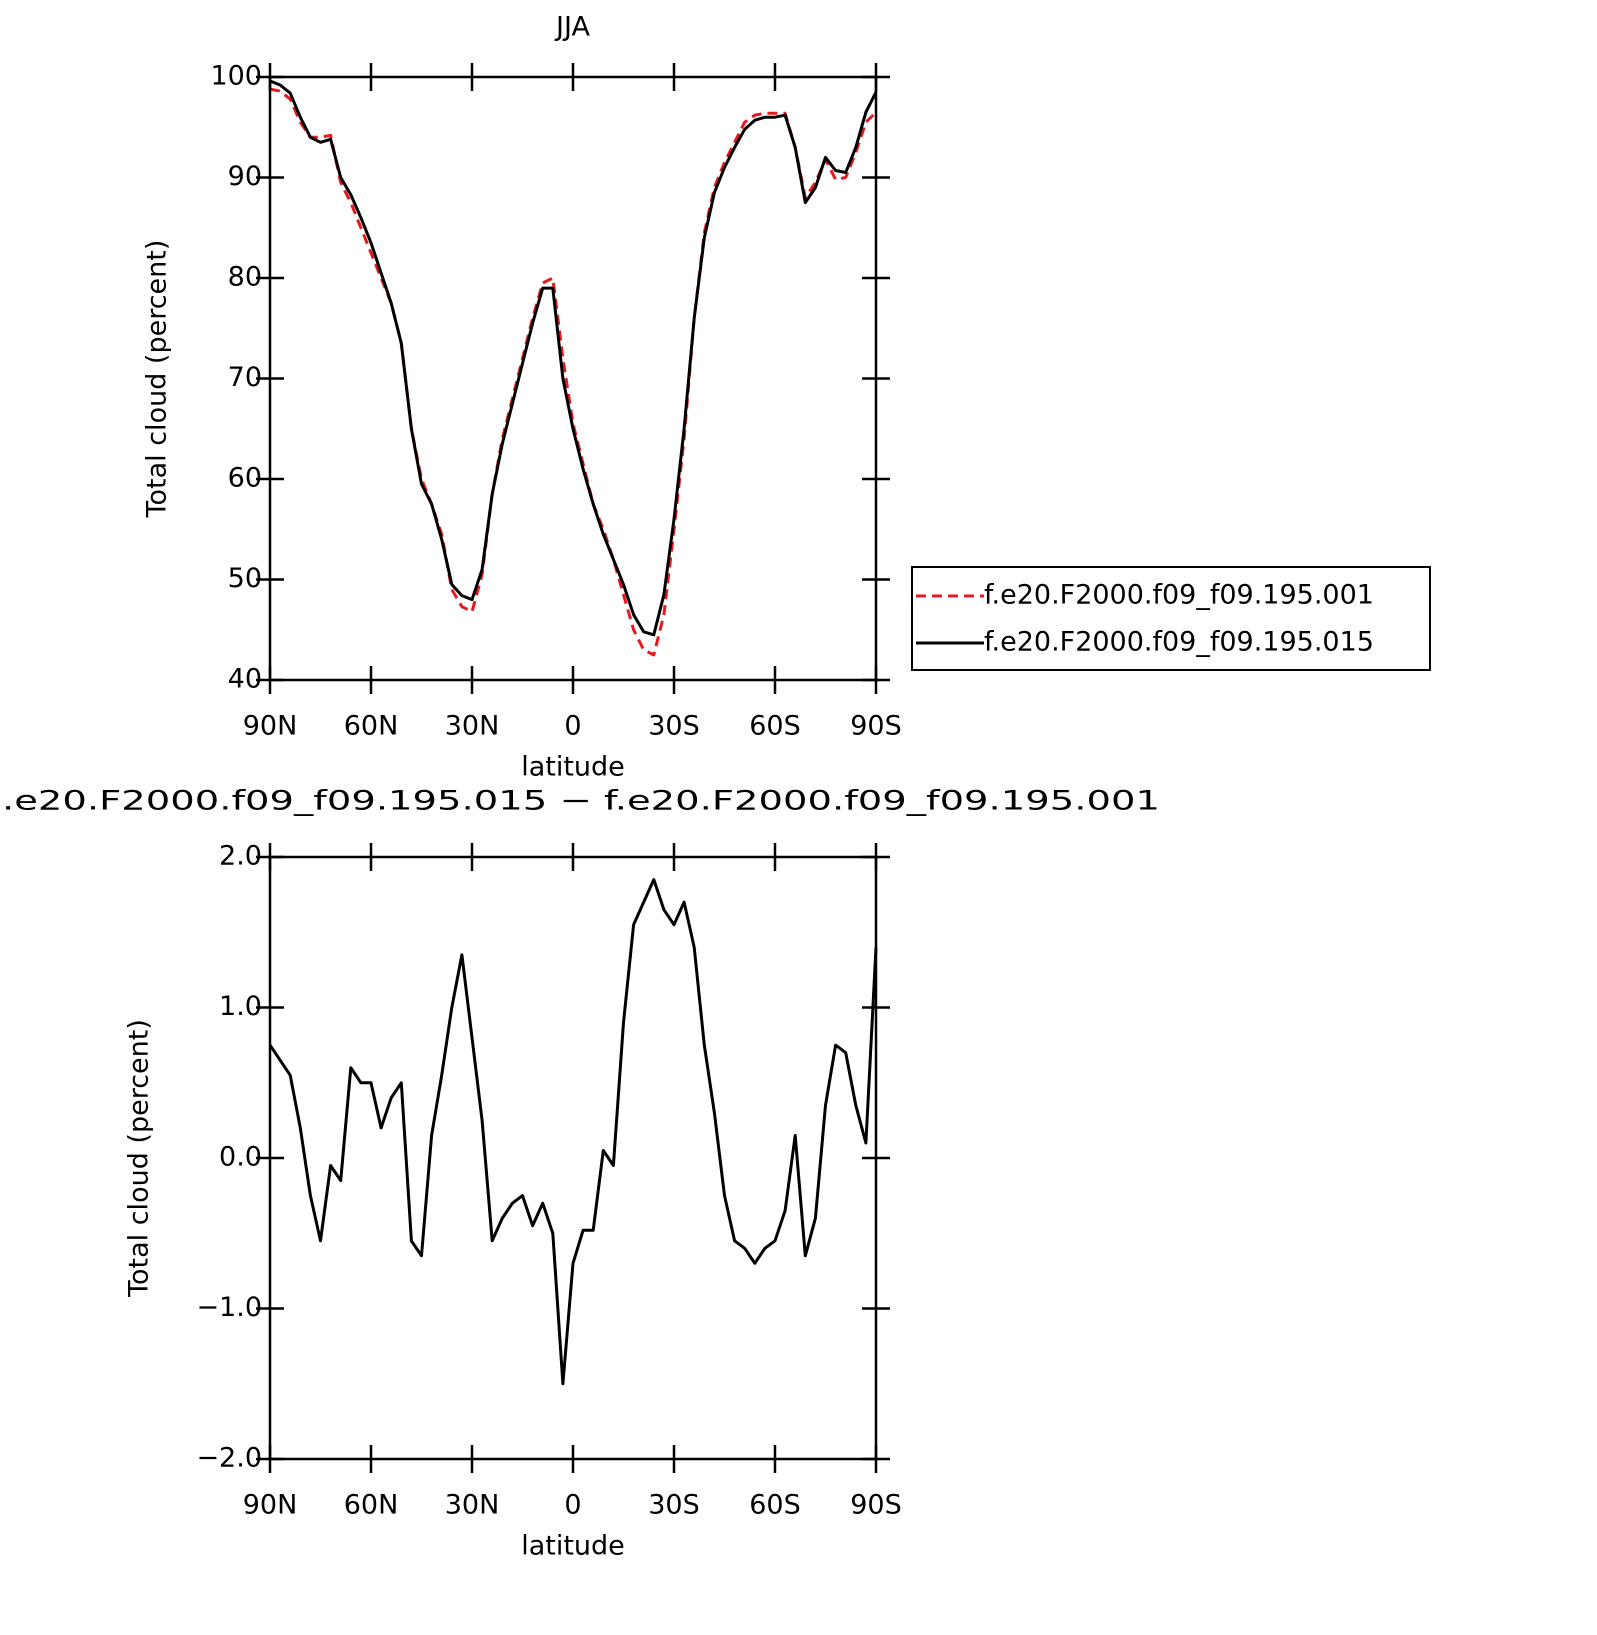  What do you see at coordinates (229, 1458) in the screenshot?
I see `y-tick-label: −2.0` at bounding box center [229, 1458].